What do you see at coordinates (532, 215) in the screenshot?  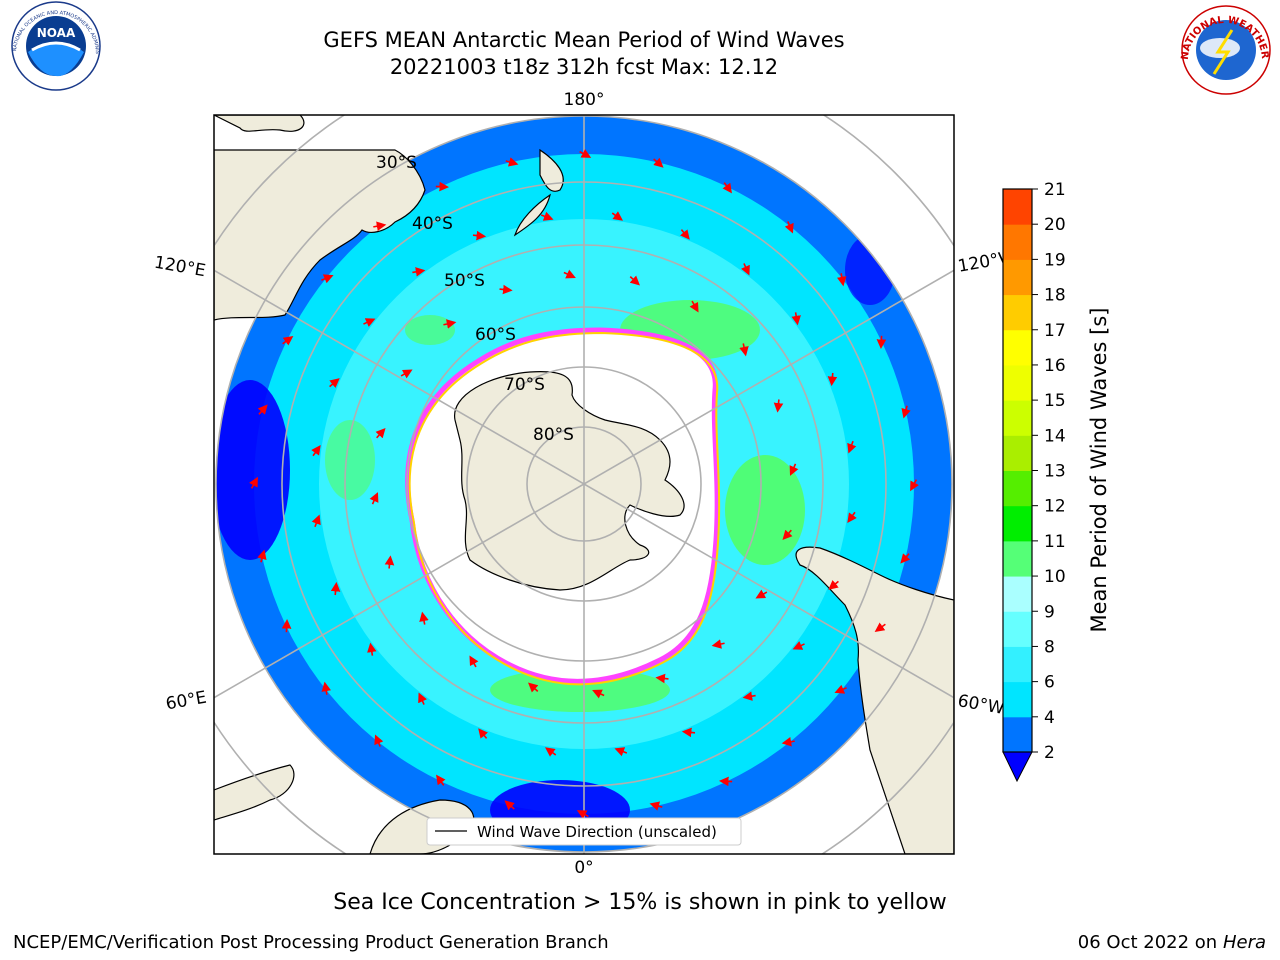 I see `new-zealand-south` at bounding box center [532, 215].